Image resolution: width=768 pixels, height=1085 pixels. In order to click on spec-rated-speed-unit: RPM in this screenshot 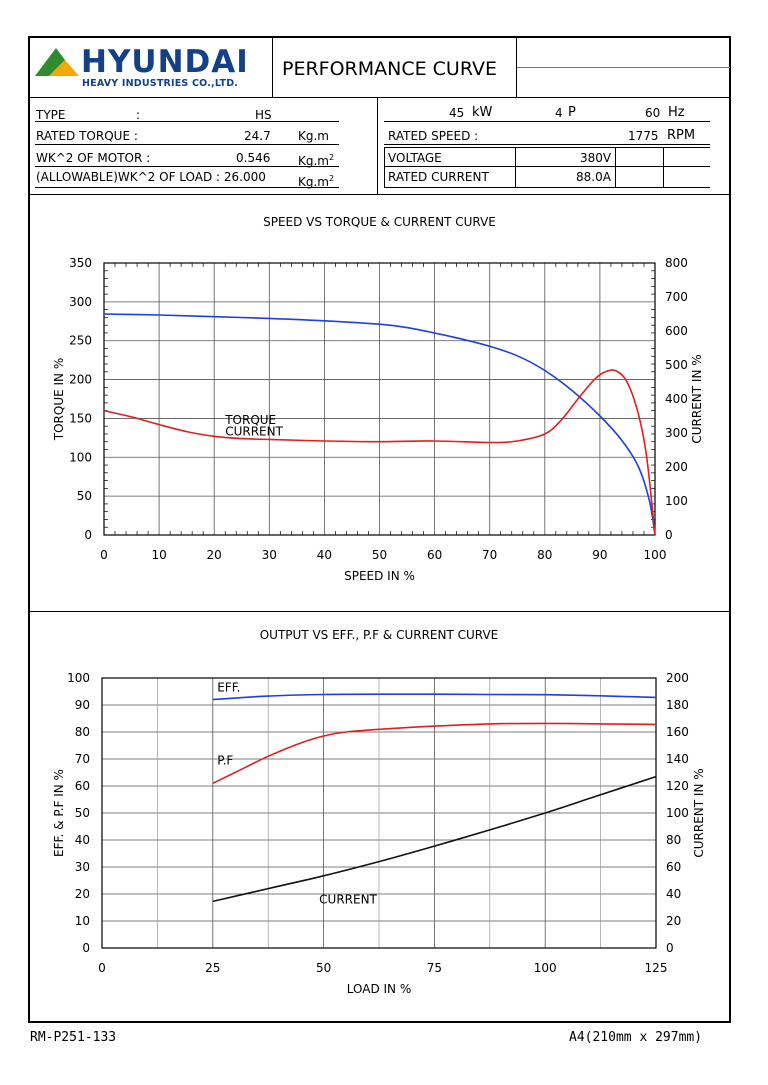, I will do `click(681, 135)`.